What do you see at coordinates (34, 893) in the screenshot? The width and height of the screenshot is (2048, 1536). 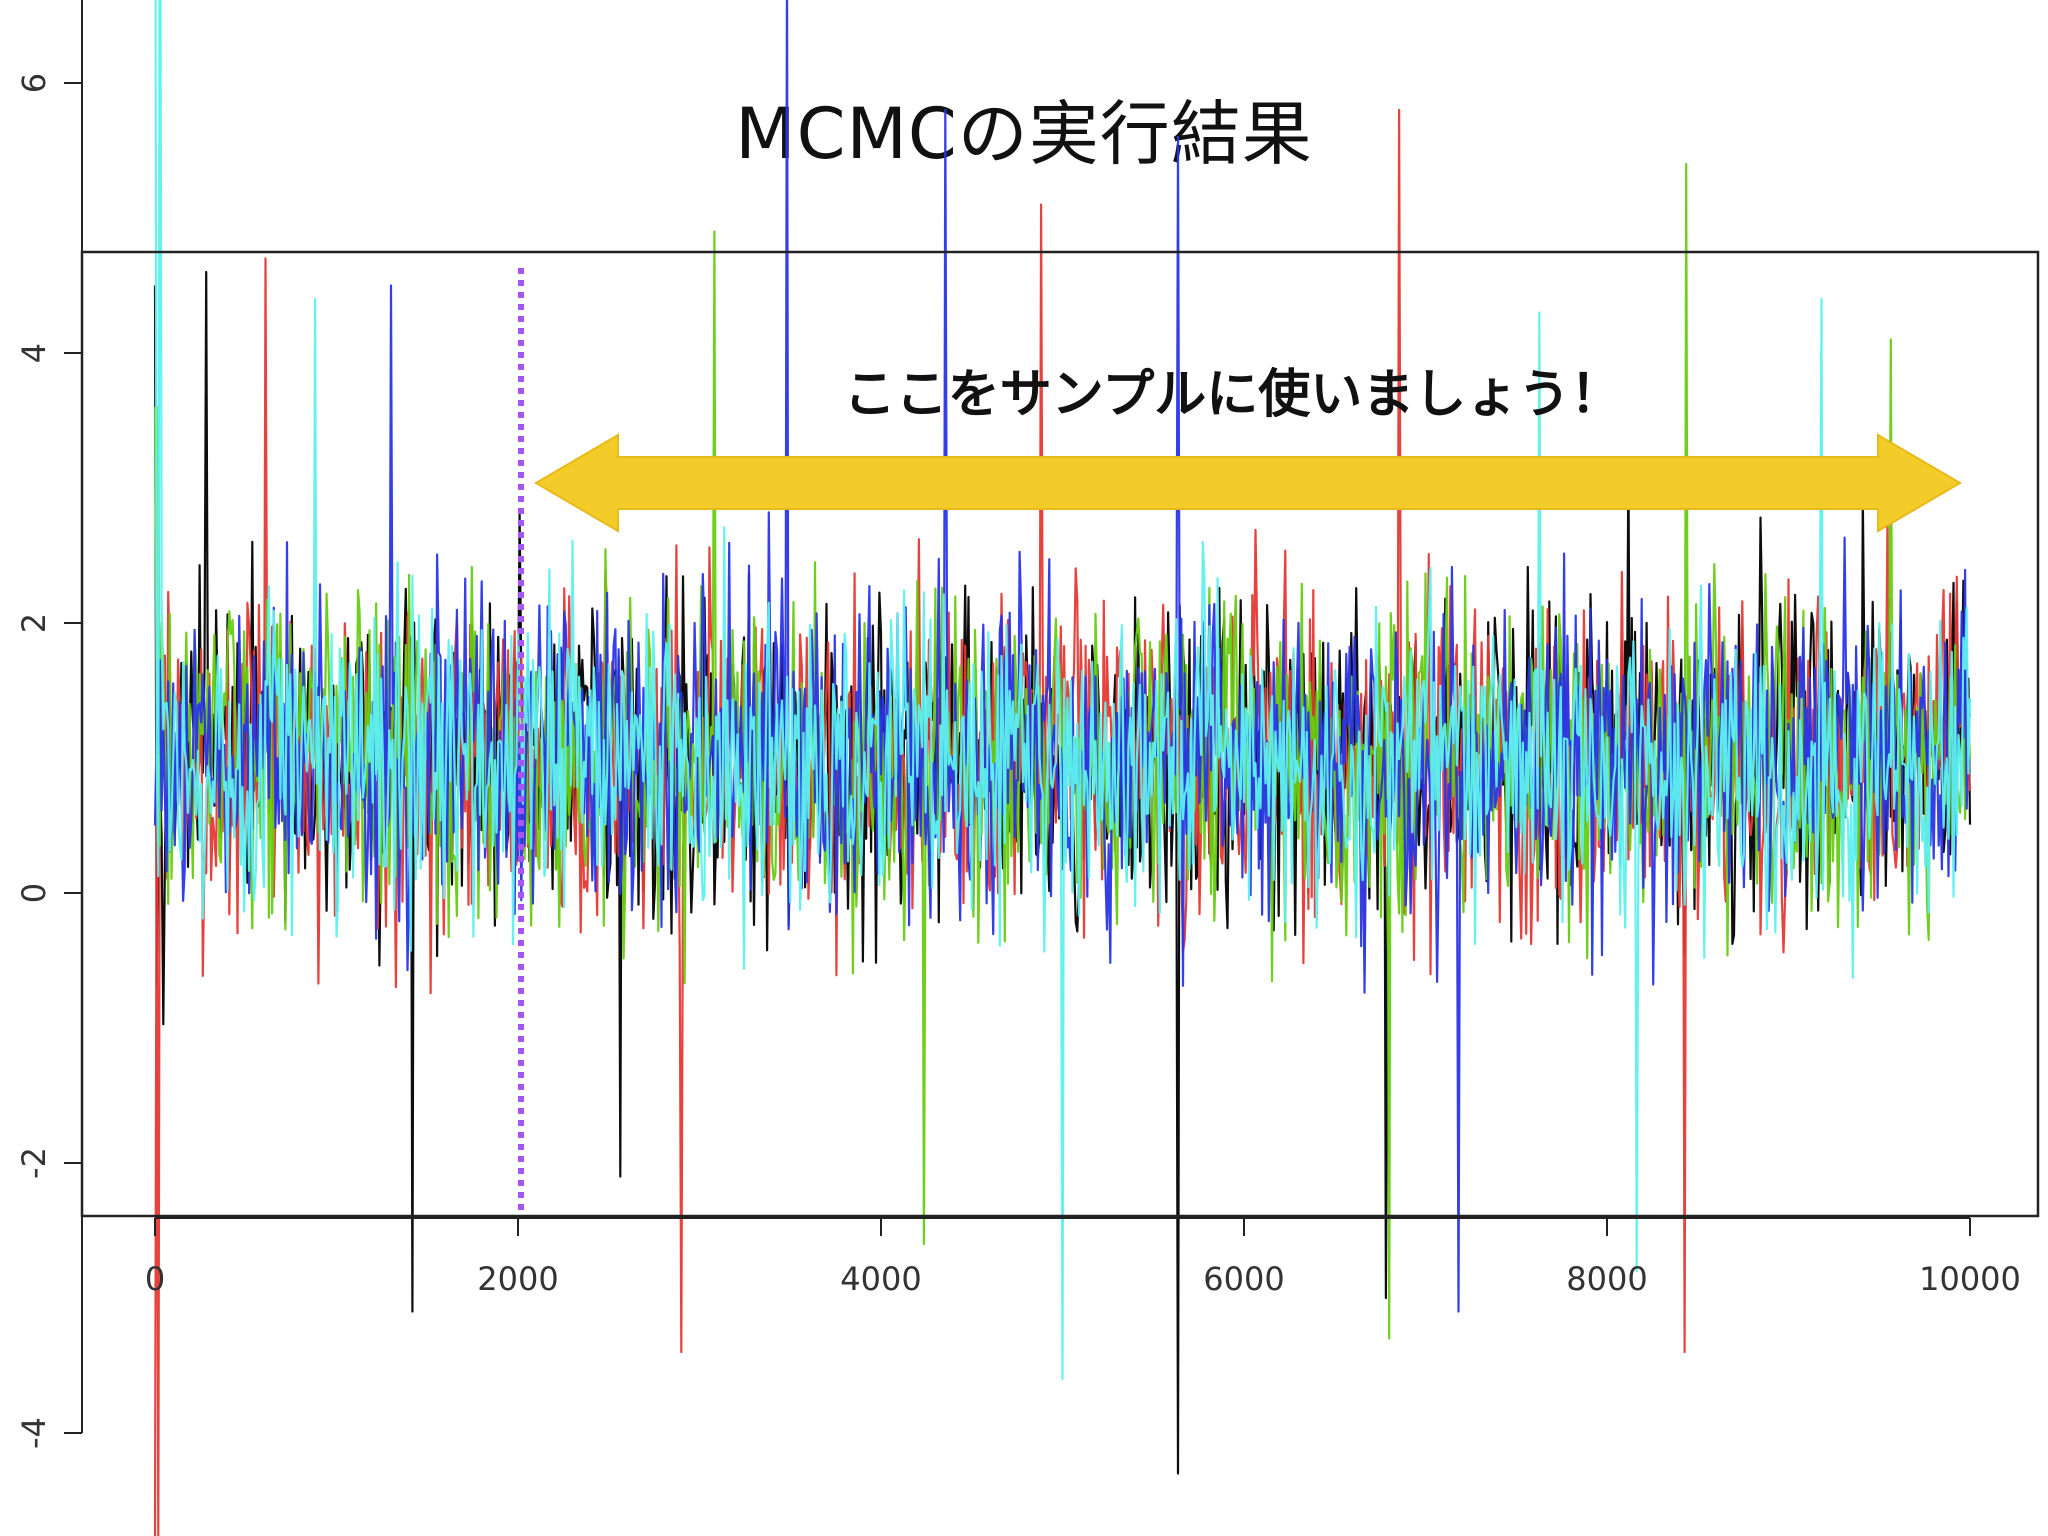 I see `y-tick-label: 0` at bounding box center [34, 893].